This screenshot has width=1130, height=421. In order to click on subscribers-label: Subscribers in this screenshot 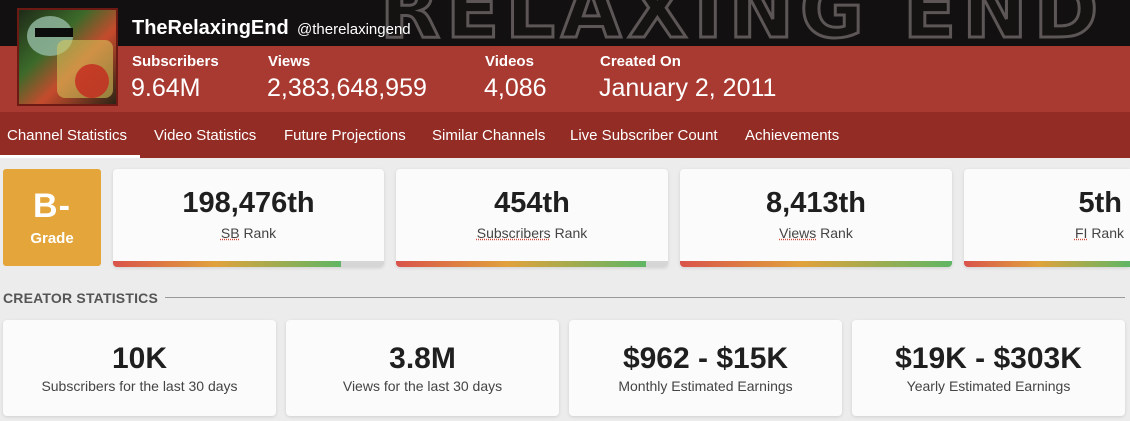, I will do `click(175, 61)`.